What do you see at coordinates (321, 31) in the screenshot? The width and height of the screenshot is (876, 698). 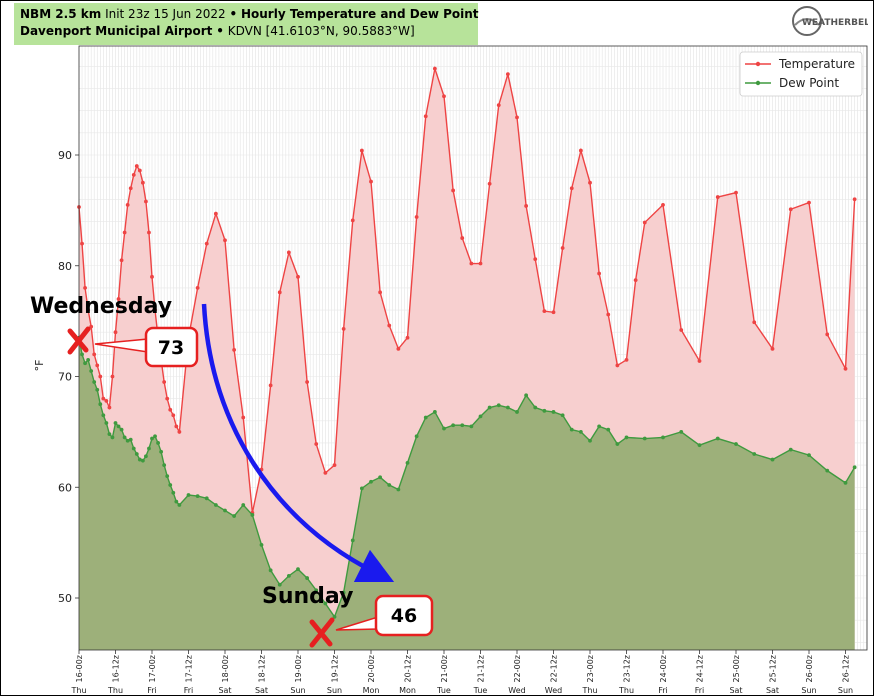 I see `station-coords: KDVN [41.6103°N, 90.5883°W]` at bounding box center [321, 31].